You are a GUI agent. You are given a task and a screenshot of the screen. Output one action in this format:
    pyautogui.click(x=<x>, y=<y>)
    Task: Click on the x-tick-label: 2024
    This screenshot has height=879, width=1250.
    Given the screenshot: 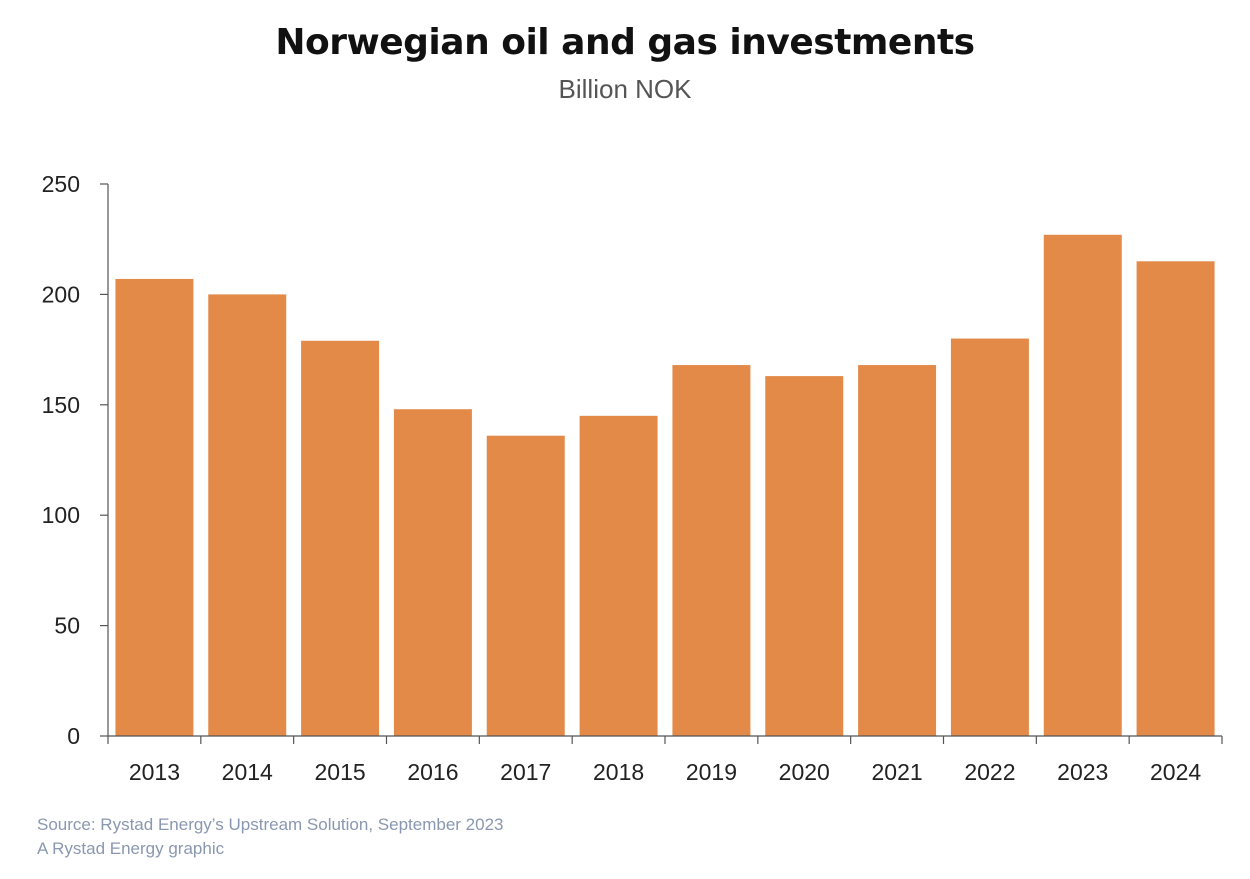 What is the action you would take?
    pyautogui.click(x=1175, y=772)
    